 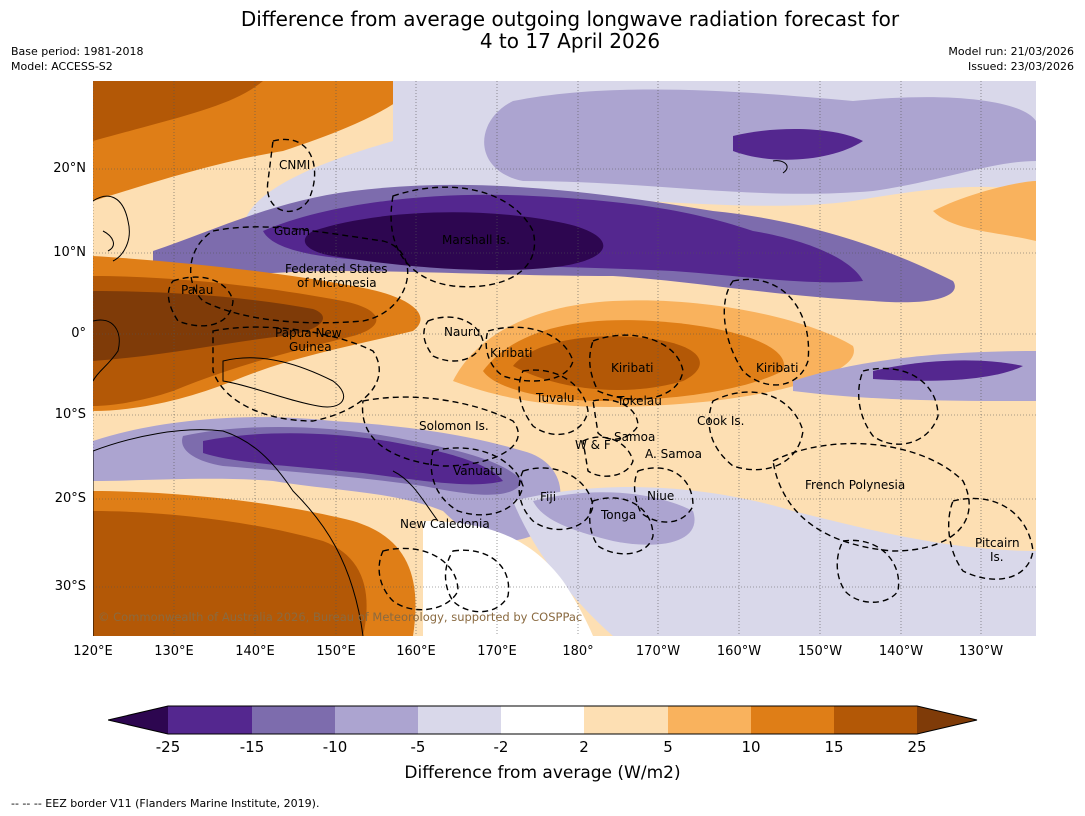 What do you see at coordinates (415, 496) in the screenshot?
I see `new-caledonia-outline` at bounding box center [415, 496].